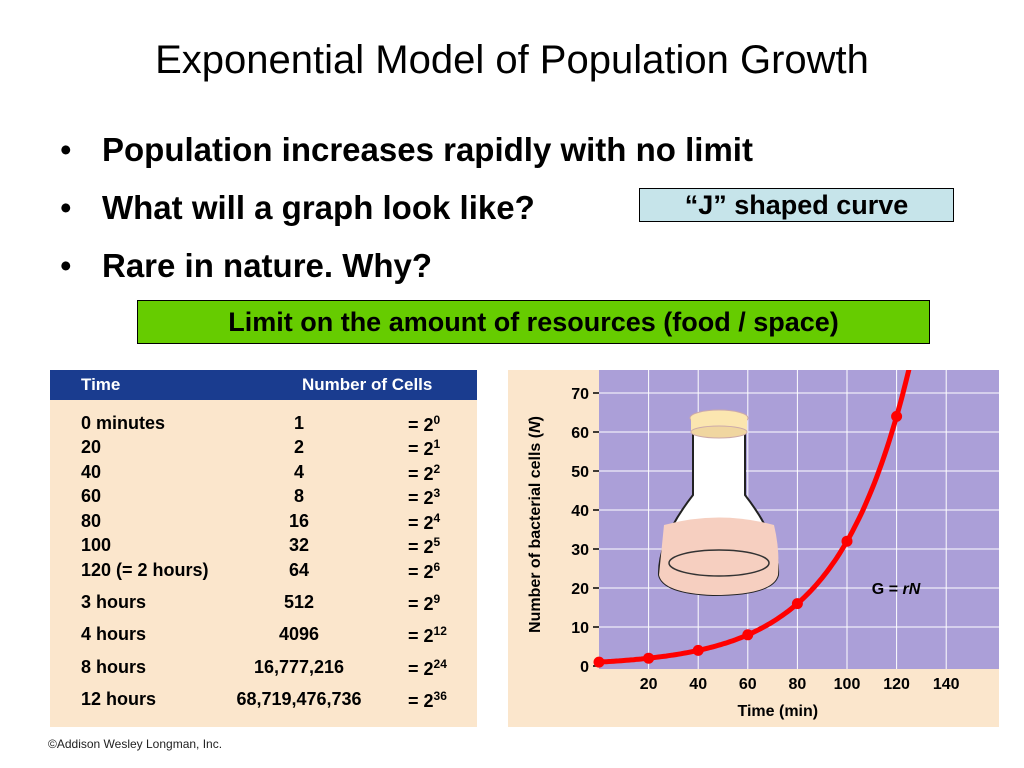 The image size is (1024, 768). Describe the element at coordinates (299, 667) in the screenshot. I see `cell-count: 16,777,216` at that location.